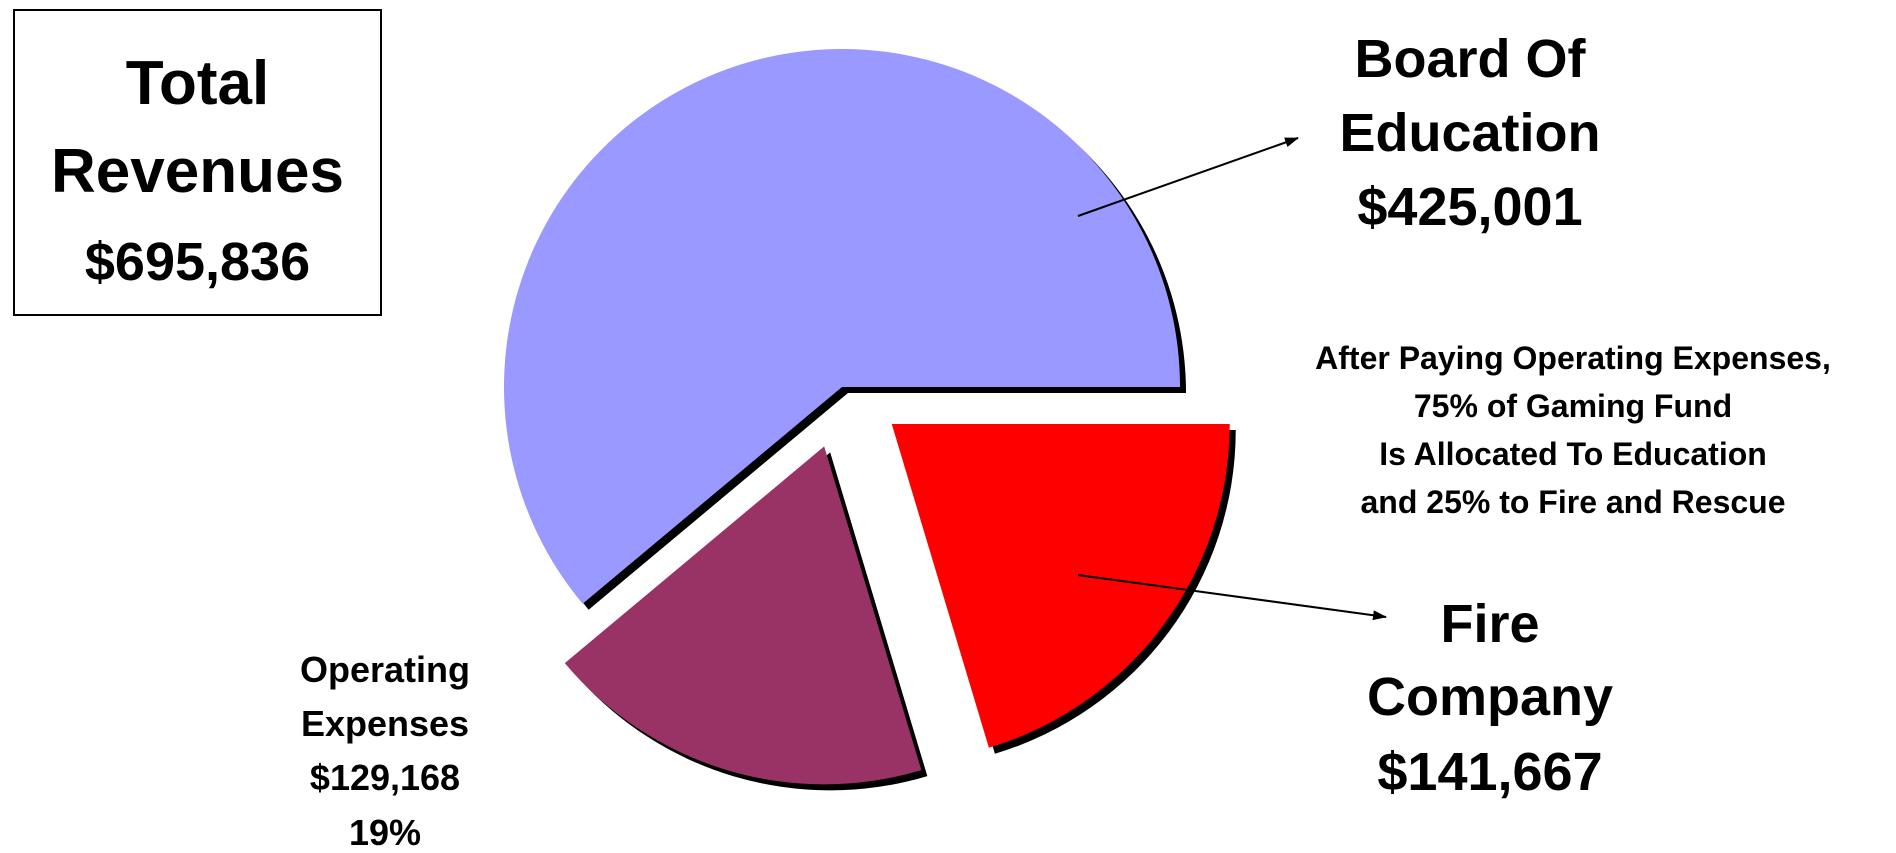 The width and height of the screenshot is (1896, 853). What do you see at coordinates (197, 171) in the screenshot?
I see `total-revenues-title-line2: Revenues` at bounding box center [197, 171].